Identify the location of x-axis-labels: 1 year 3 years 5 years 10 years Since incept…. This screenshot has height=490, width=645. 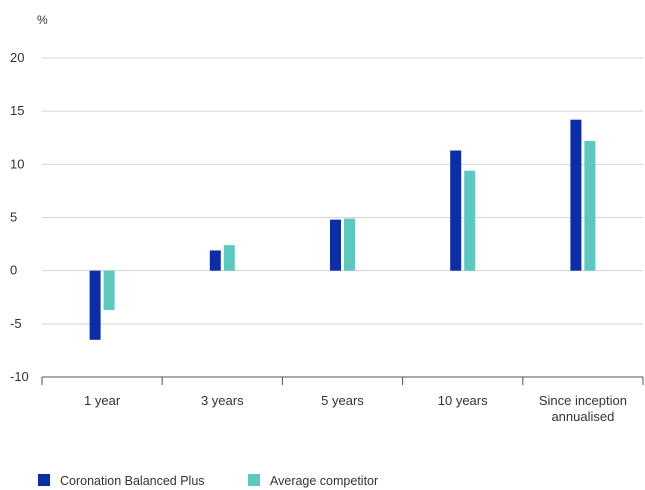
(355, 408).